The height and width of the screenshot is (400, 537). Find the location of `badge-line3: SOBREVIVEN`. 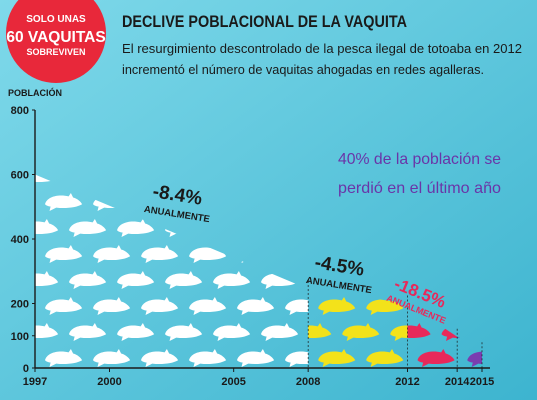

badge-line3: SOBREVIVEN is located at coordinates (55, 52).